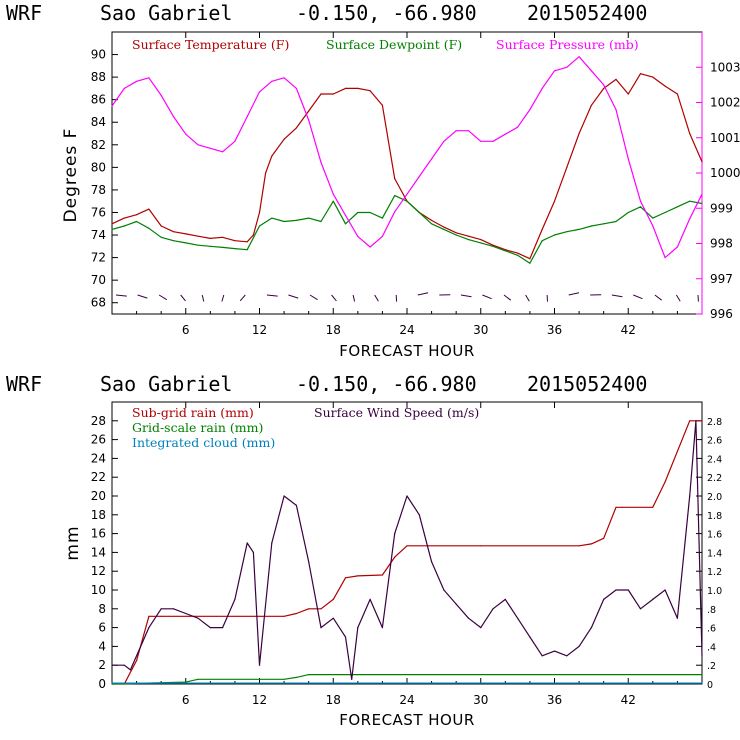  I want to click on bottom-legend-wind-speed: Surface Wind Speed (m/s), so click(396, 412).